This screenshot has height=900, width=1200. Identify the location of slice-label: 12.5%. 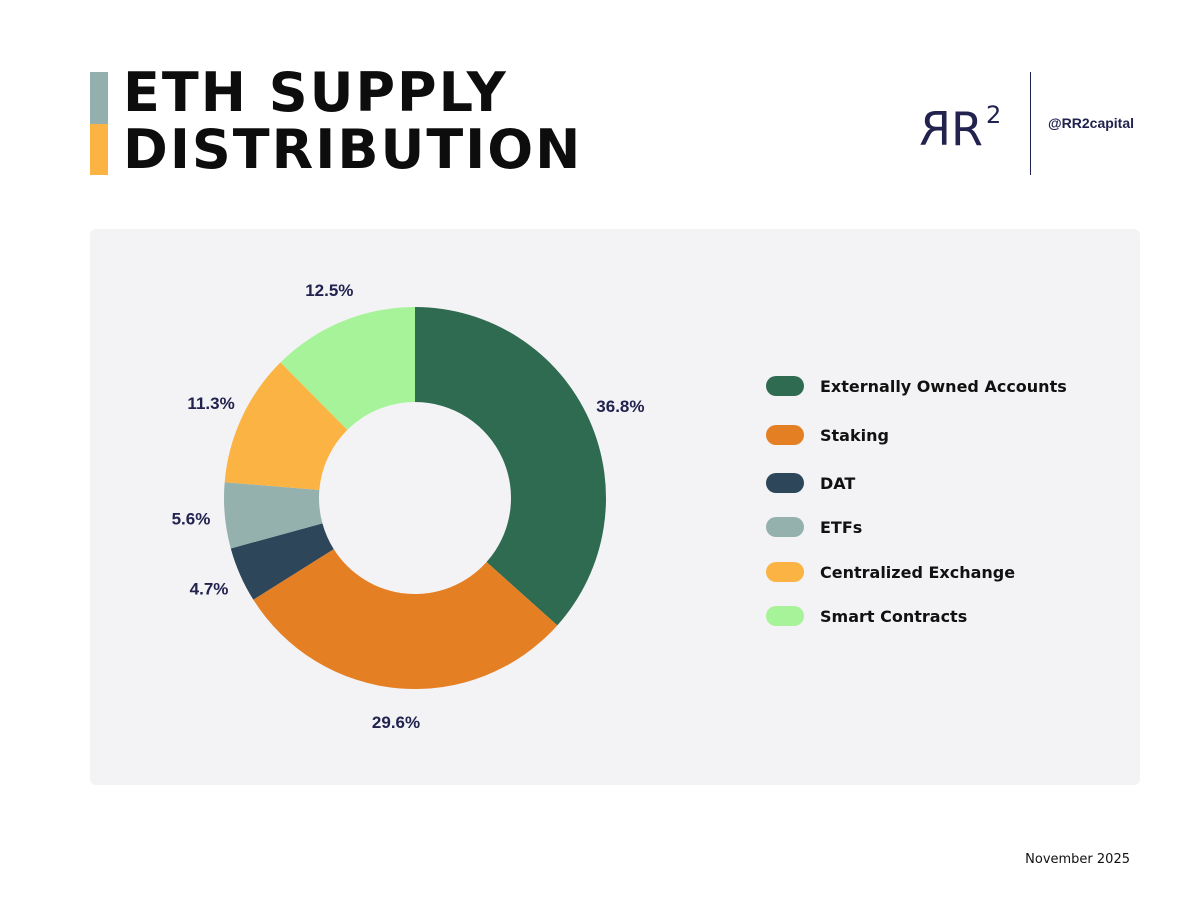
(329, 290).